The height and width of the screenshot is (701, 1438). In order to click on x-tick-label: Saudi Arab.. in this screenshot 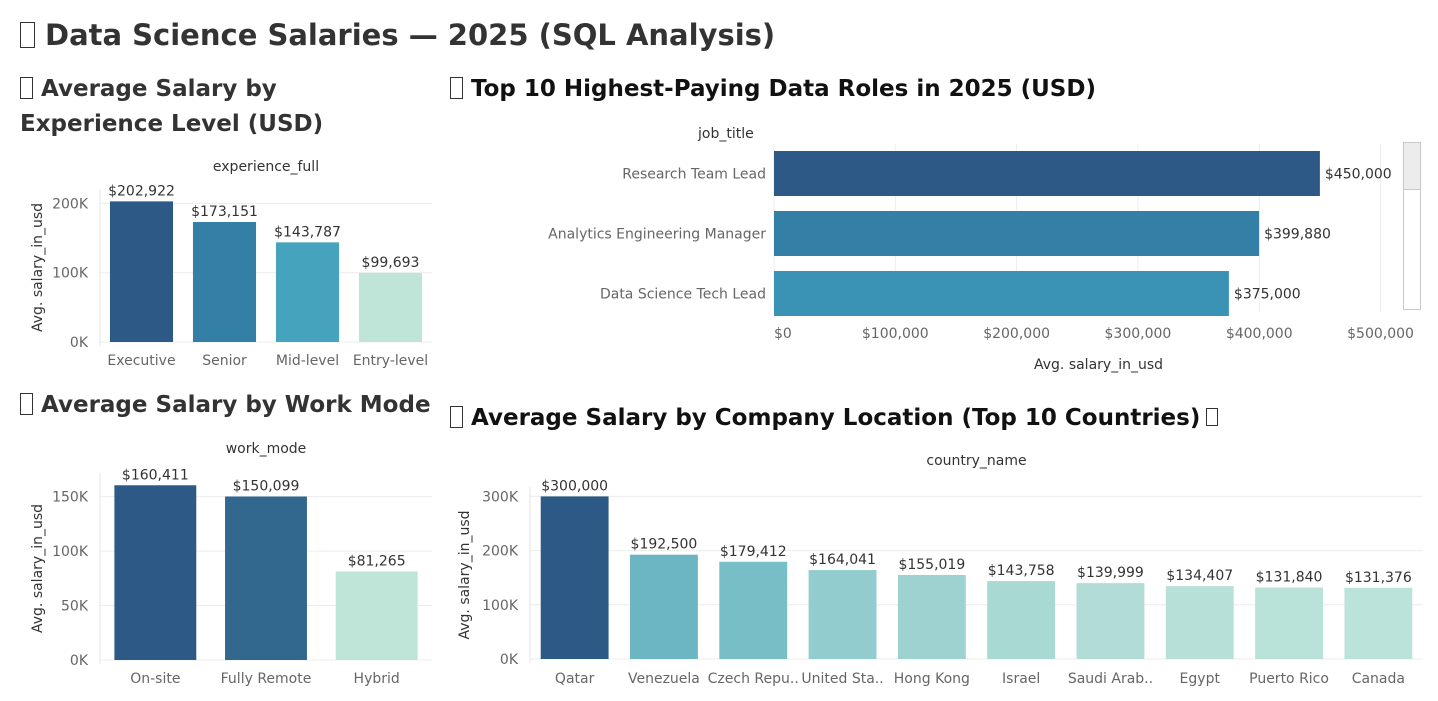, I will do `click(1110, 679)`.